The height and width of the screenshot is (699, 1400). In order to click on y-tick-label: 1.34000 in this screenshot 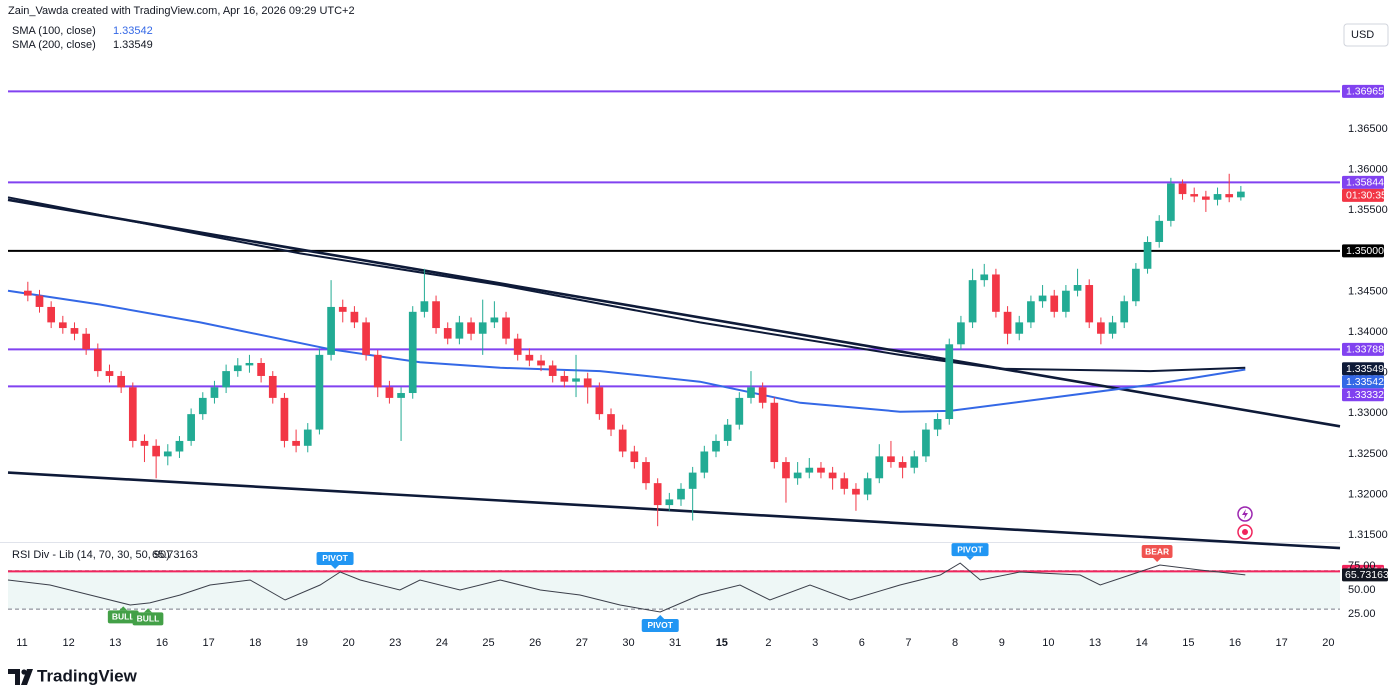, I will do `click(1368, 332)`.